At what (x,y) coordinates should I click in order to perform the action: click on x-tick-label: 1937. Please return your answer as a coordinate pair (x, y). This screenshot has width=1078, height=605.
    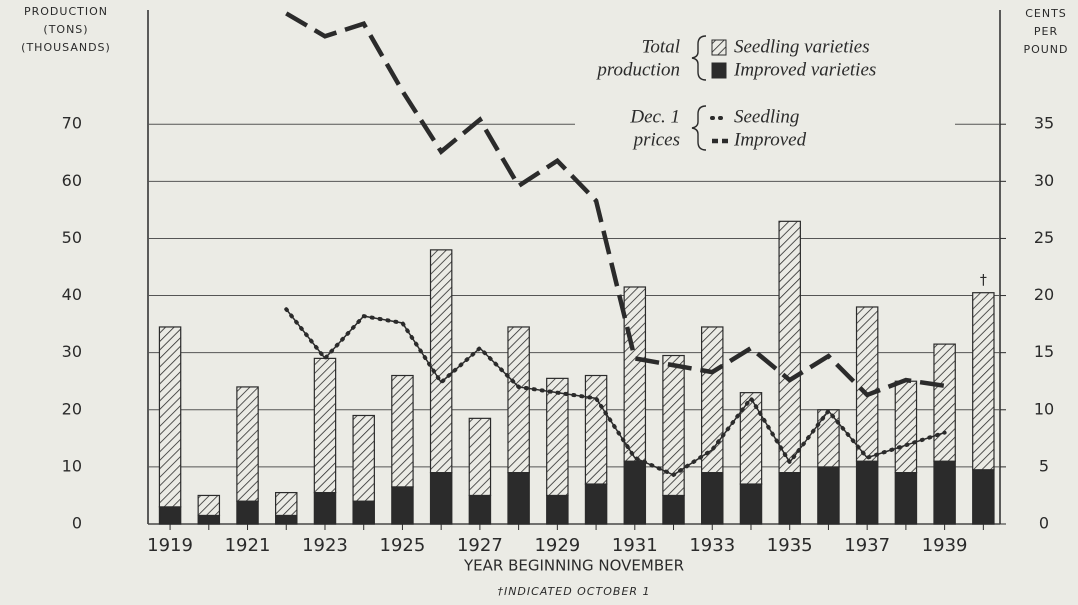
    Looking at the image, I should click on (867, 545).